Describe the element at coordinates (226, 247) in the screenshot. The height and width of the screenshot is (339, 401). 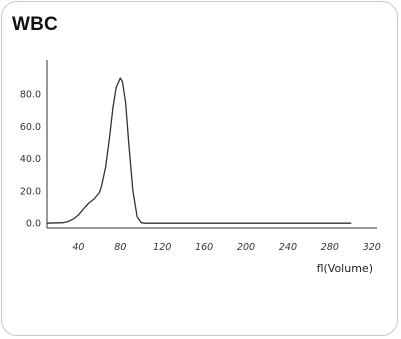
I see `x-tick-group: 40 80 120 160 200 240 280 320` at that location.